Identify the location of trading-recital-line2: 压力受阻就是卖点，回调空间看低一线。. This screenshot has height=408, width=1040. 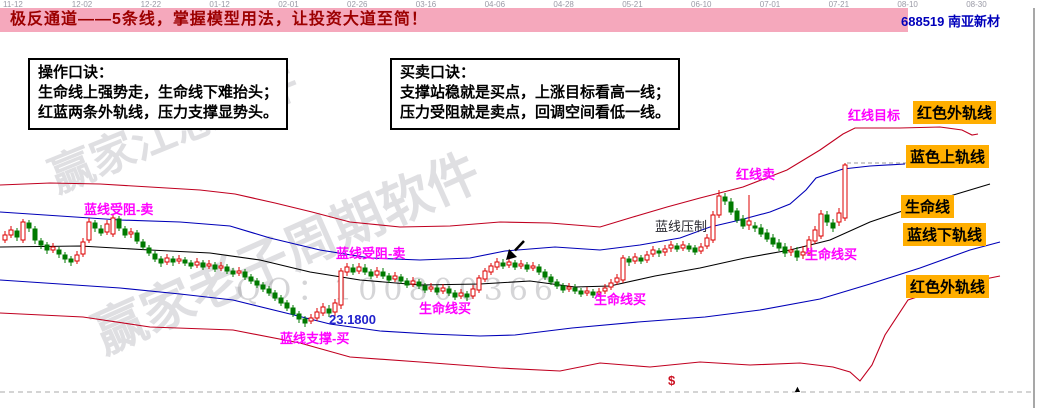
(535, 112).